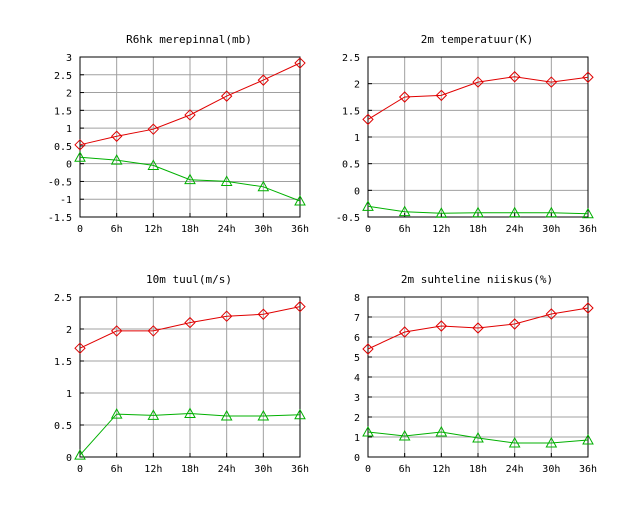  What do you see at coordinates (357, 318) in the screenshot?
I see `y-tick-label: 7` at bounding box center [357, 318].